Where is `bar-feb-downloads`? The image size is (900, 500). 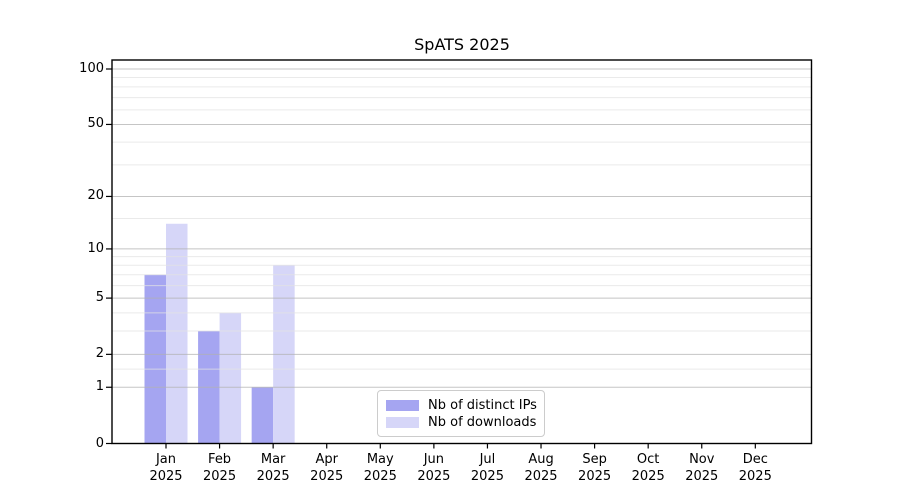
bar-feb-downloads is located at coordinates (230, 378).